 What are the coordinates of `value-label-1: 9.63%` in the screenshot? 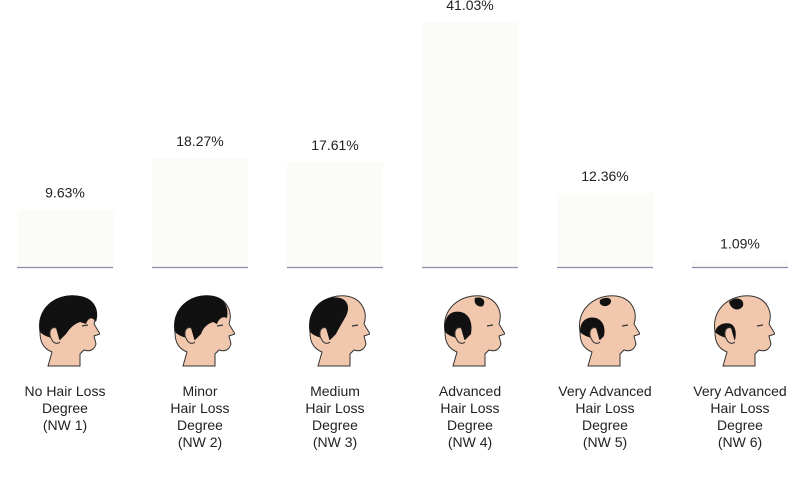 It's located at (65, 192).